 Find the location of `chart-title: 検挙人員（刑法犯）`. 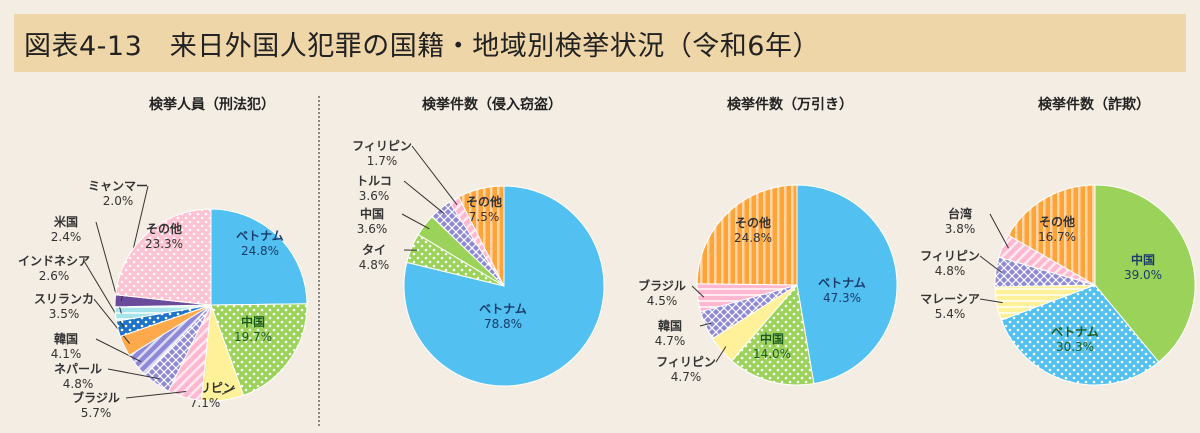

chart-title: 検挙人員（刑法犯） is located at coordinates (212, 104).